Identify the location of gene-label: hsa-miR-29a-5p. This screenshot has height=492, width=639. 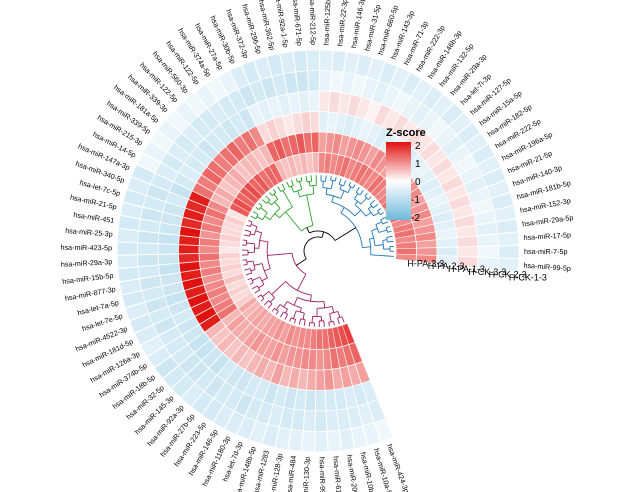
(548, 221).